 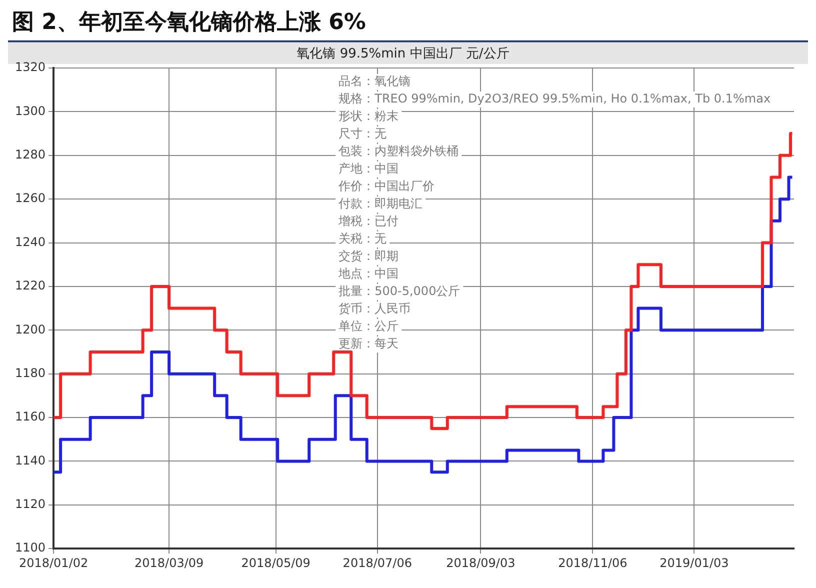 What do you see at coordinates (377, 563) in the screenshot?
I see `x-tick-label: 2018/07/06` at bounding box center [377, 563].